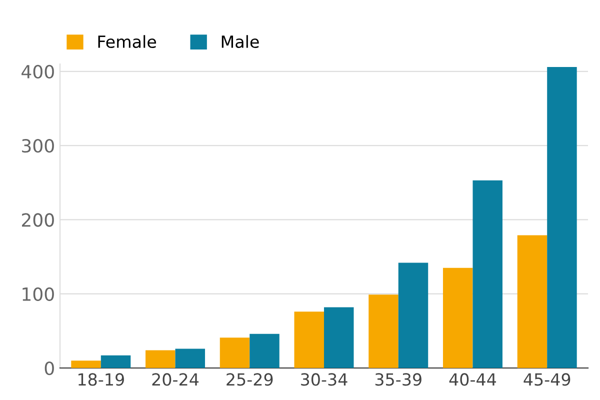 The width and height of the screenshot is (600, 400). Describe the element at coordinates (38, 220) in the screenshot. I see `y-tick-label: 200` at that location.